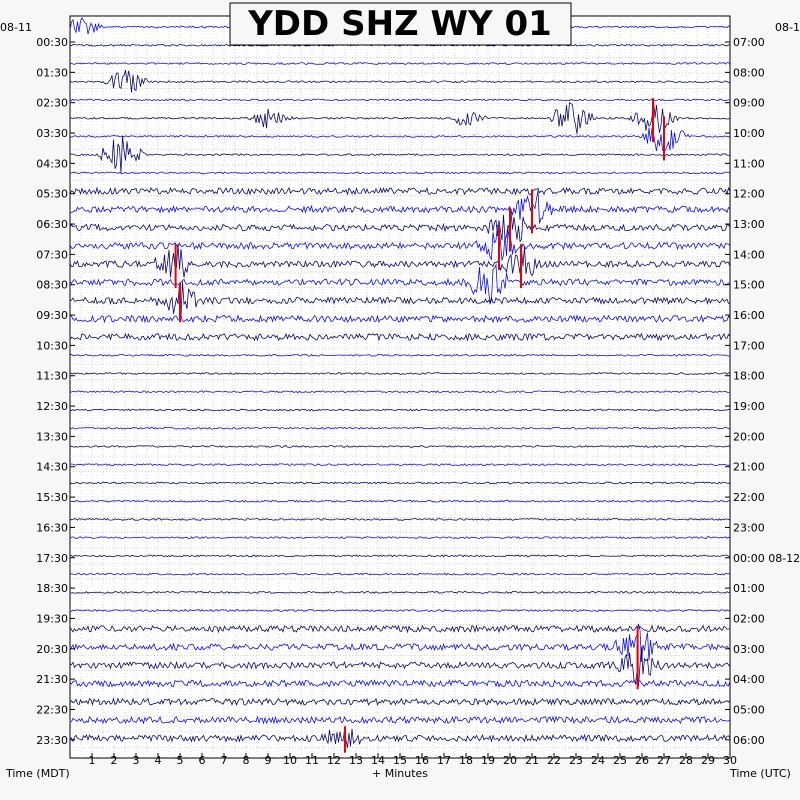  I want to click on left-date-label: 08-11, so click(16, 27).